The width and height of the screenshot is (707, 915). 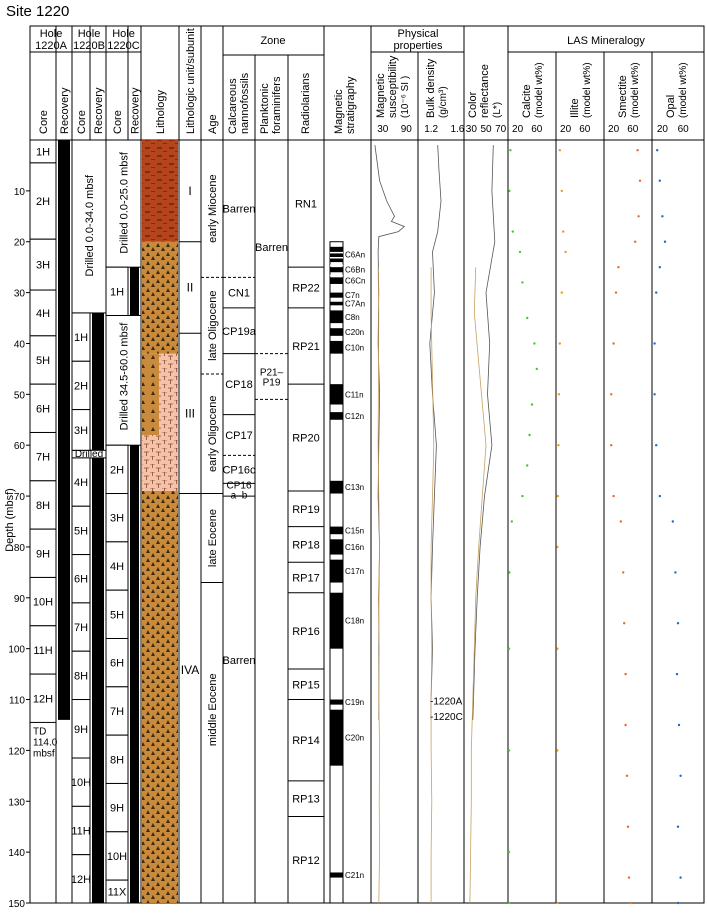 What do you see at coordinates (306, 510) in the screenshot?
I see `rad-zone-label: RP19` at bounding box center [306, 510].